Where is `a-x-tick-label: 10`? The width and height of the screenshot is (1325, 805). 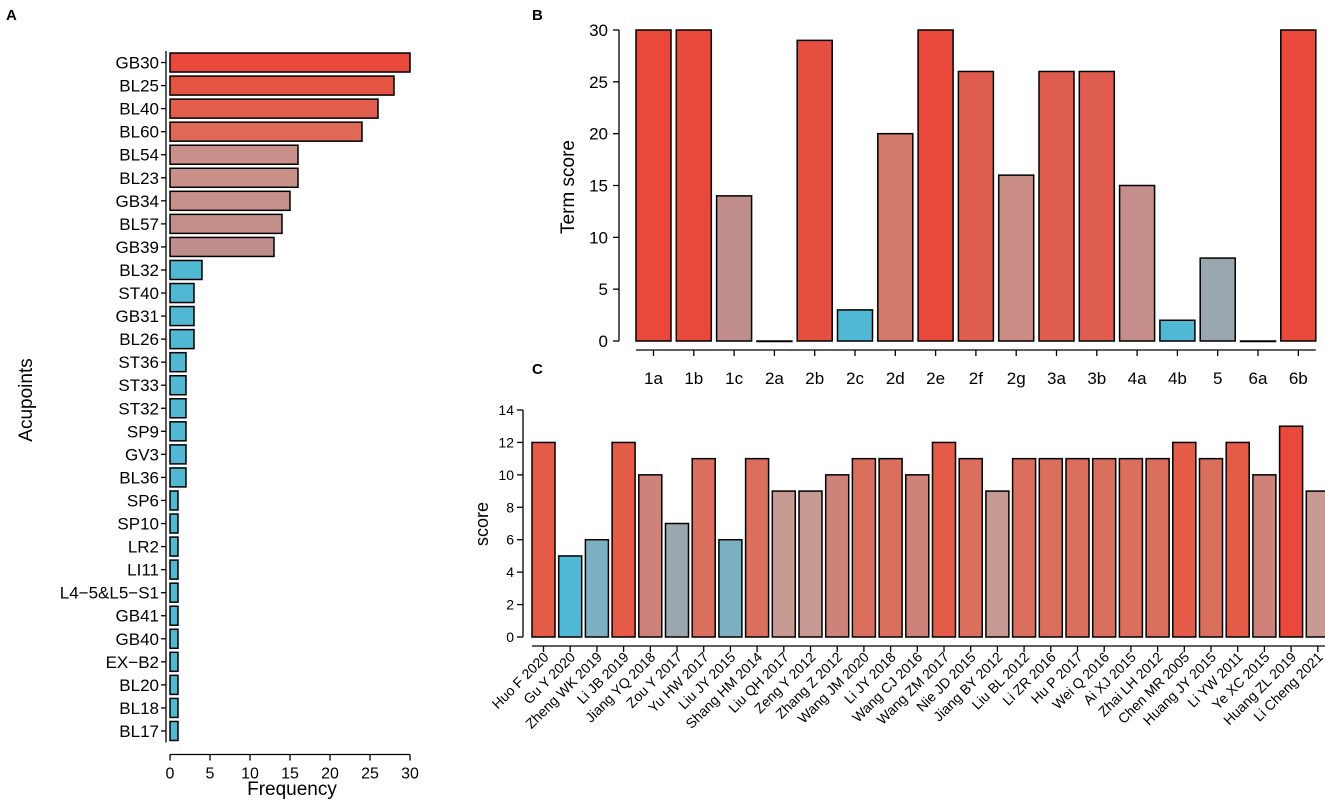 a-x-tick-label: 10 is located at coordinates (250, 774).